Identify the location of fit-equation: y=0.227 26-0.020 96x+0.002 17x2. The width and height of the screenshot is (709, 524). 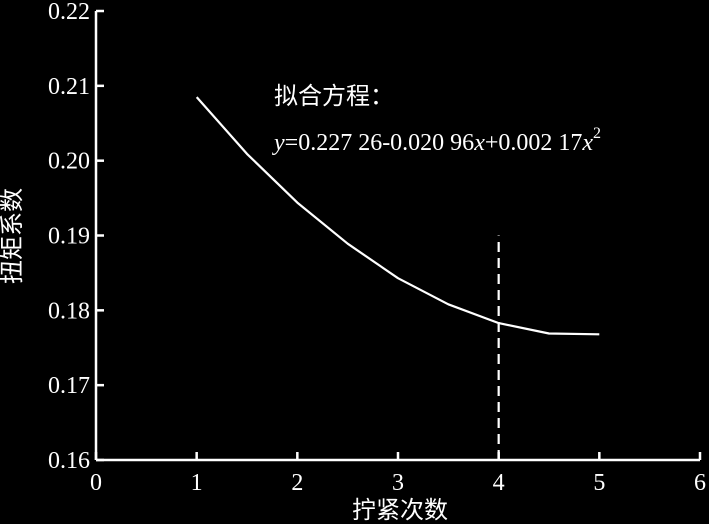
(436, 140).